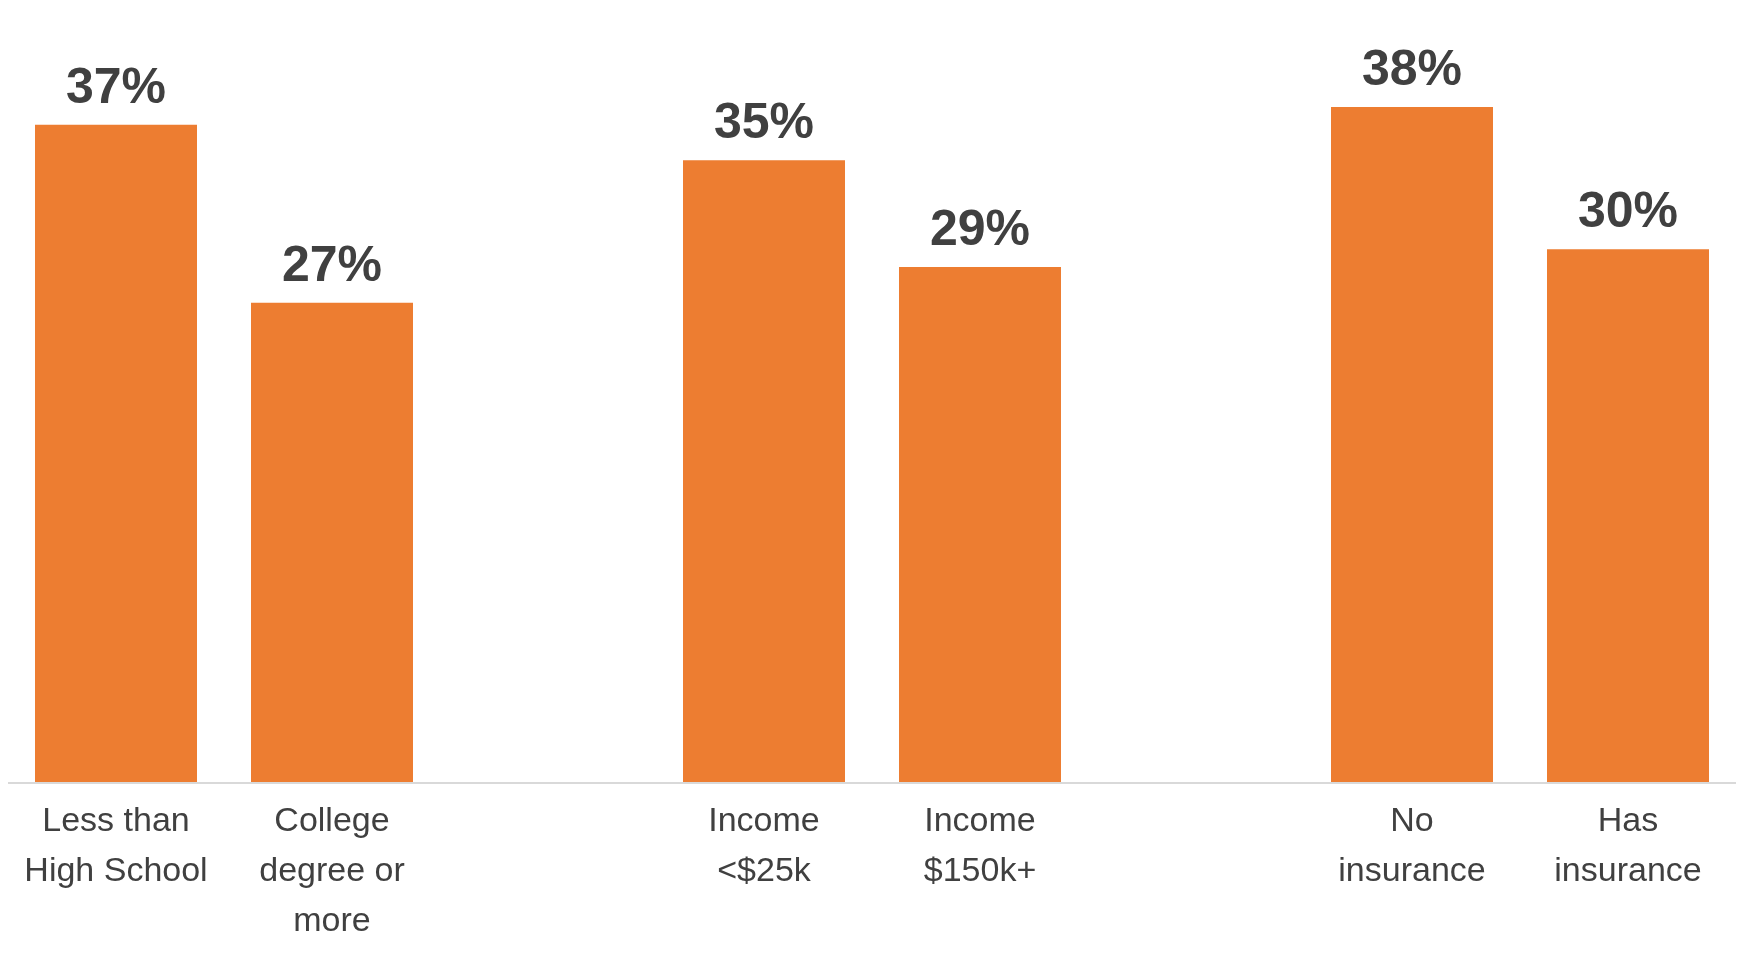 The width and height of the screenshot is (1744, 963). I want to click on x-tick-label: Less than High School, so click(116, 844).